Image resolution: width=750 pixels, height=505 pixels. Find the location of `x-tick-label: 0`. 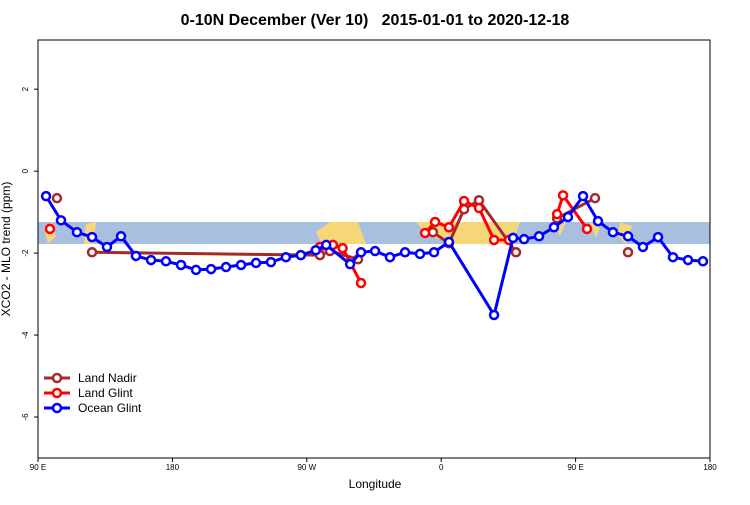

x-tick-label: 0 is located at coordinates (441, 467).